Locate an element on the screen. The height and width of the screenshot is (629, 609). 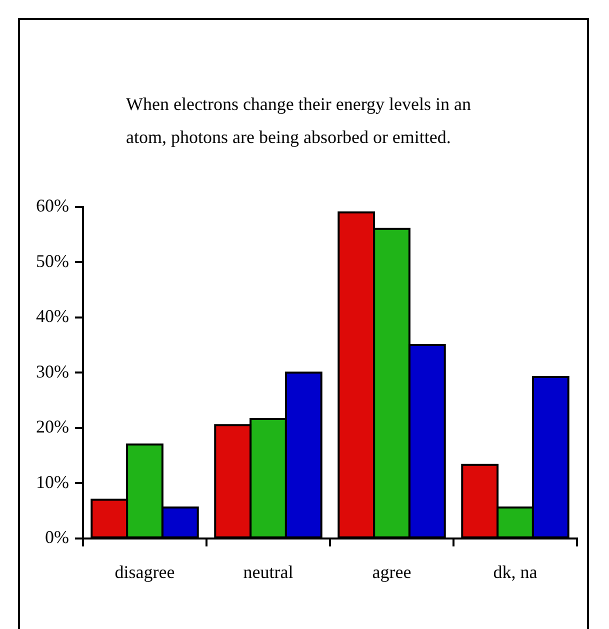
y-tick-label: 30% is located at coordinates (52, 371).